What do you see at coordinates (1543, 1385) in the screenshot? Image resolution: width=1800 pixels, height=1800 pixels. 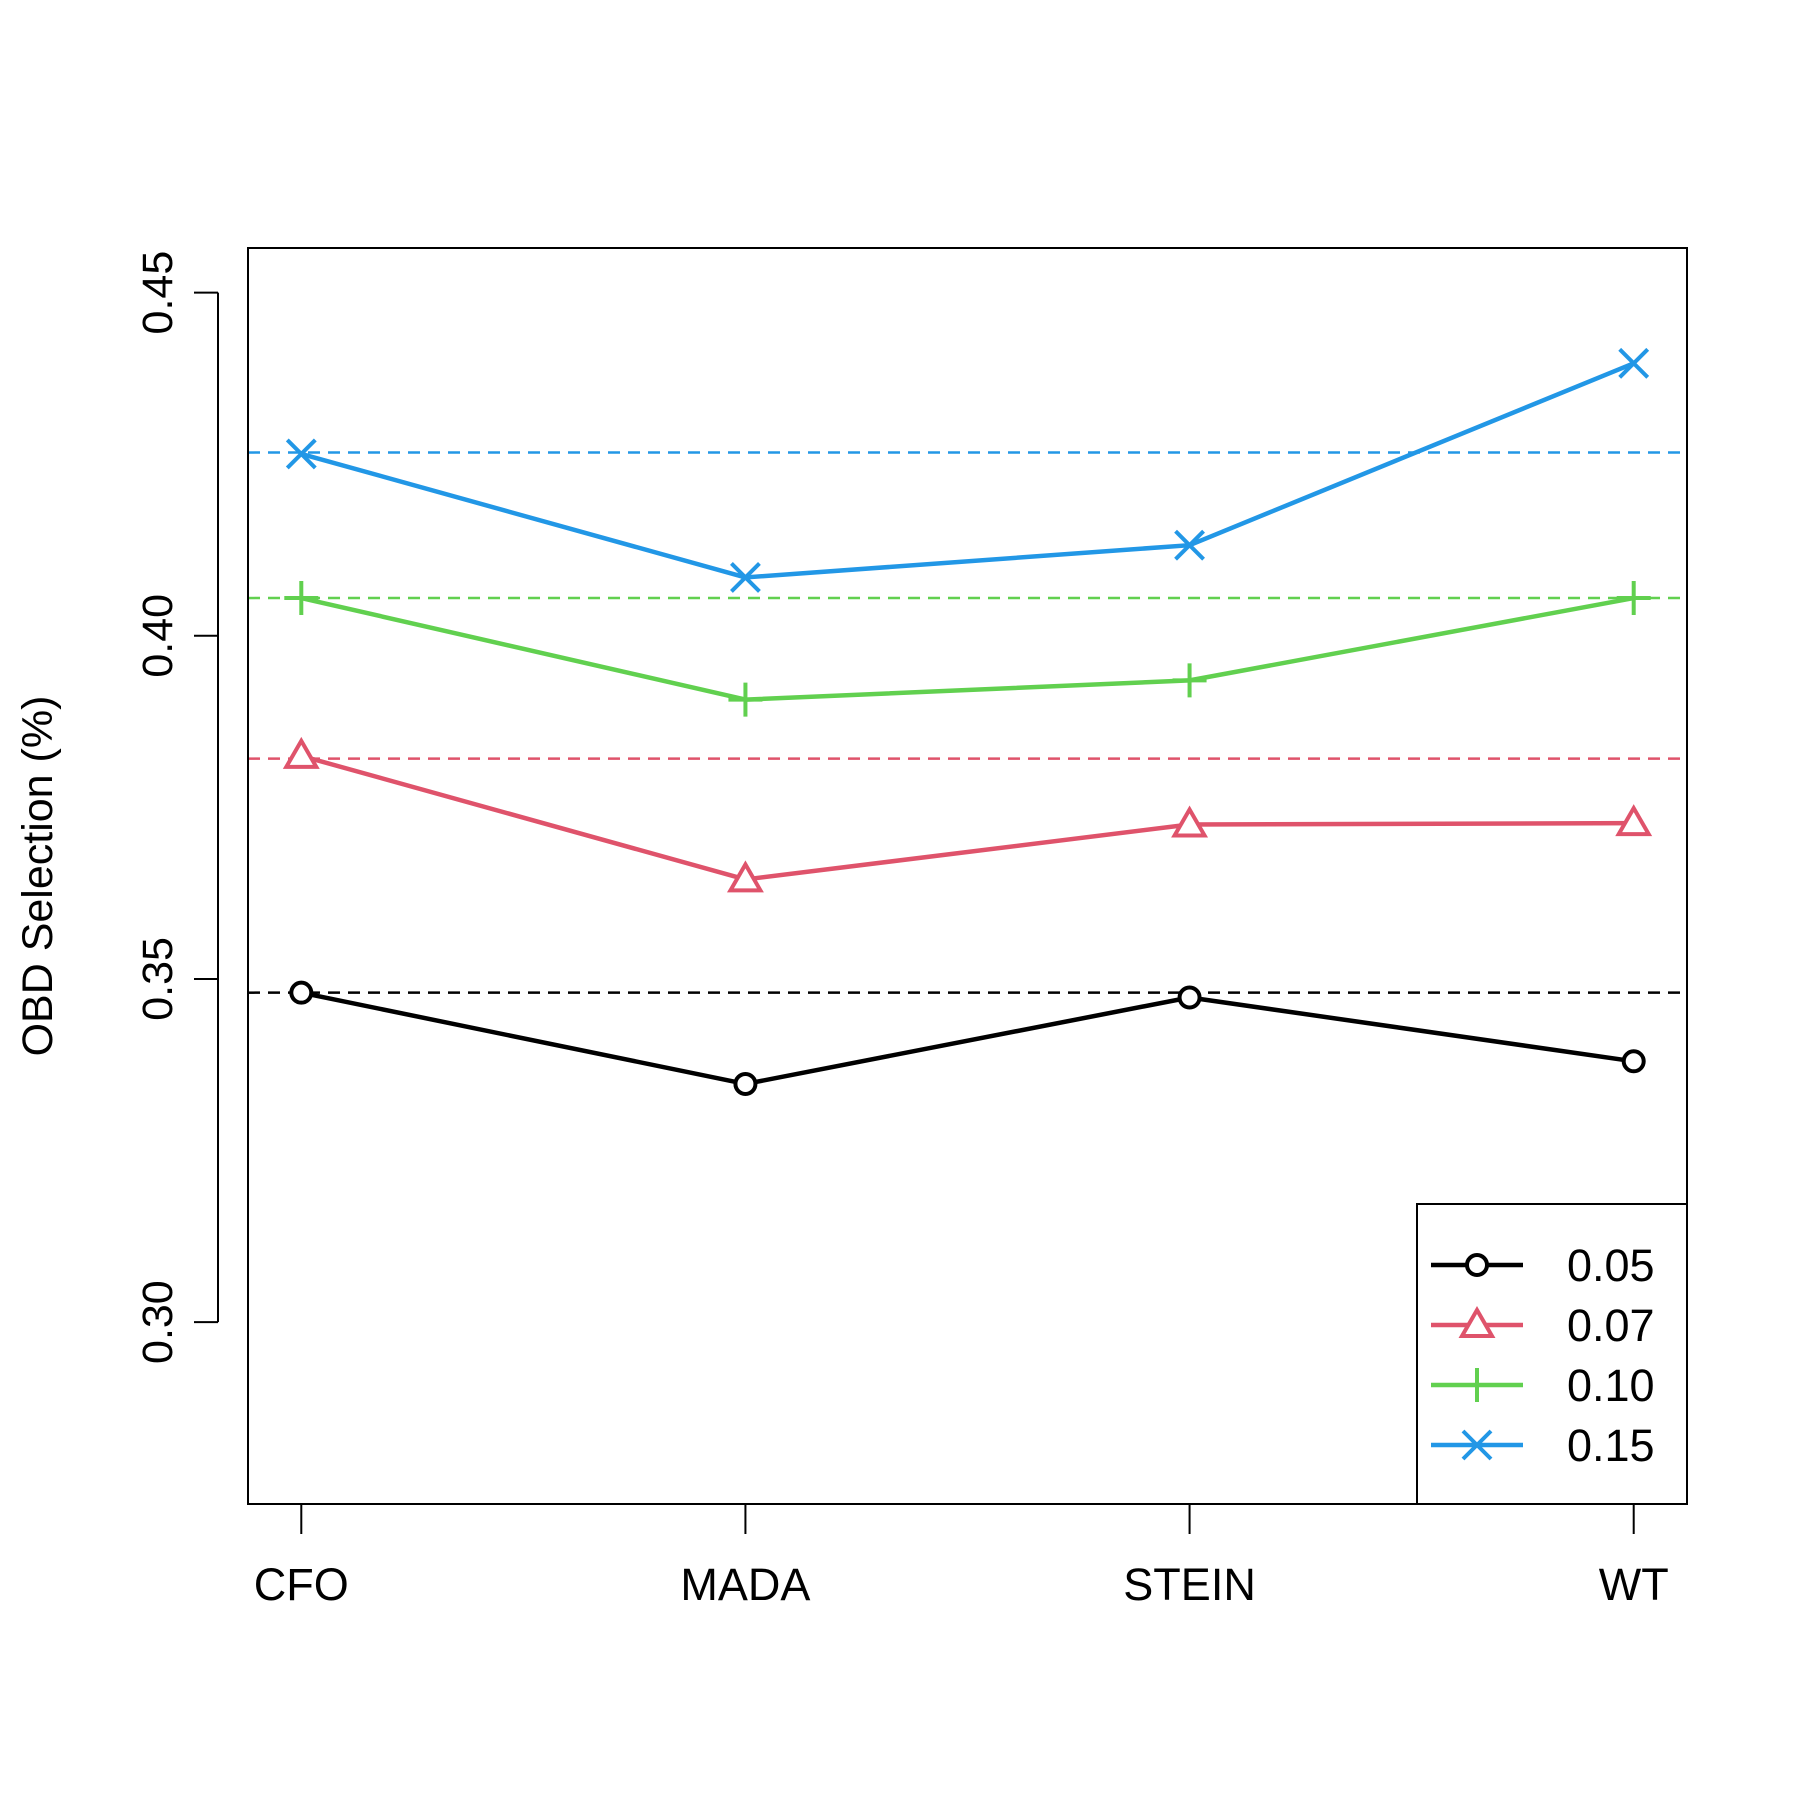 I see `legend-item-0.10: 0.10` at bounding box center [1543, 1385].